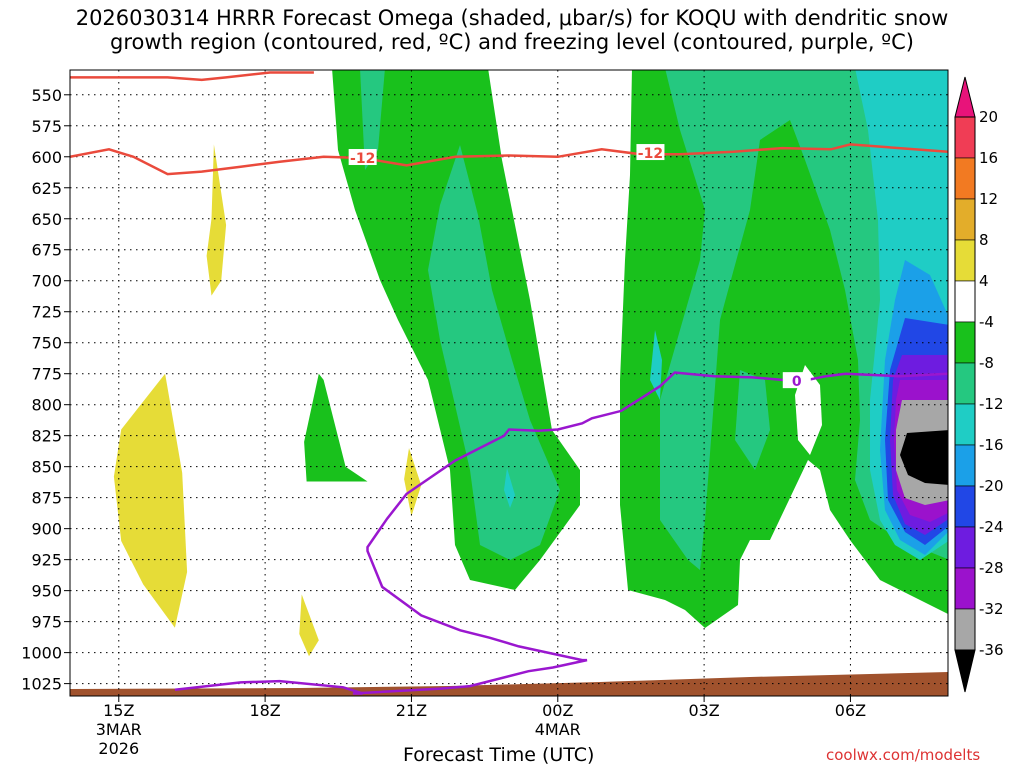 This screenshot has width=1024, height=768. I want to click on omega-region-neg8-d, so click(752, 420).